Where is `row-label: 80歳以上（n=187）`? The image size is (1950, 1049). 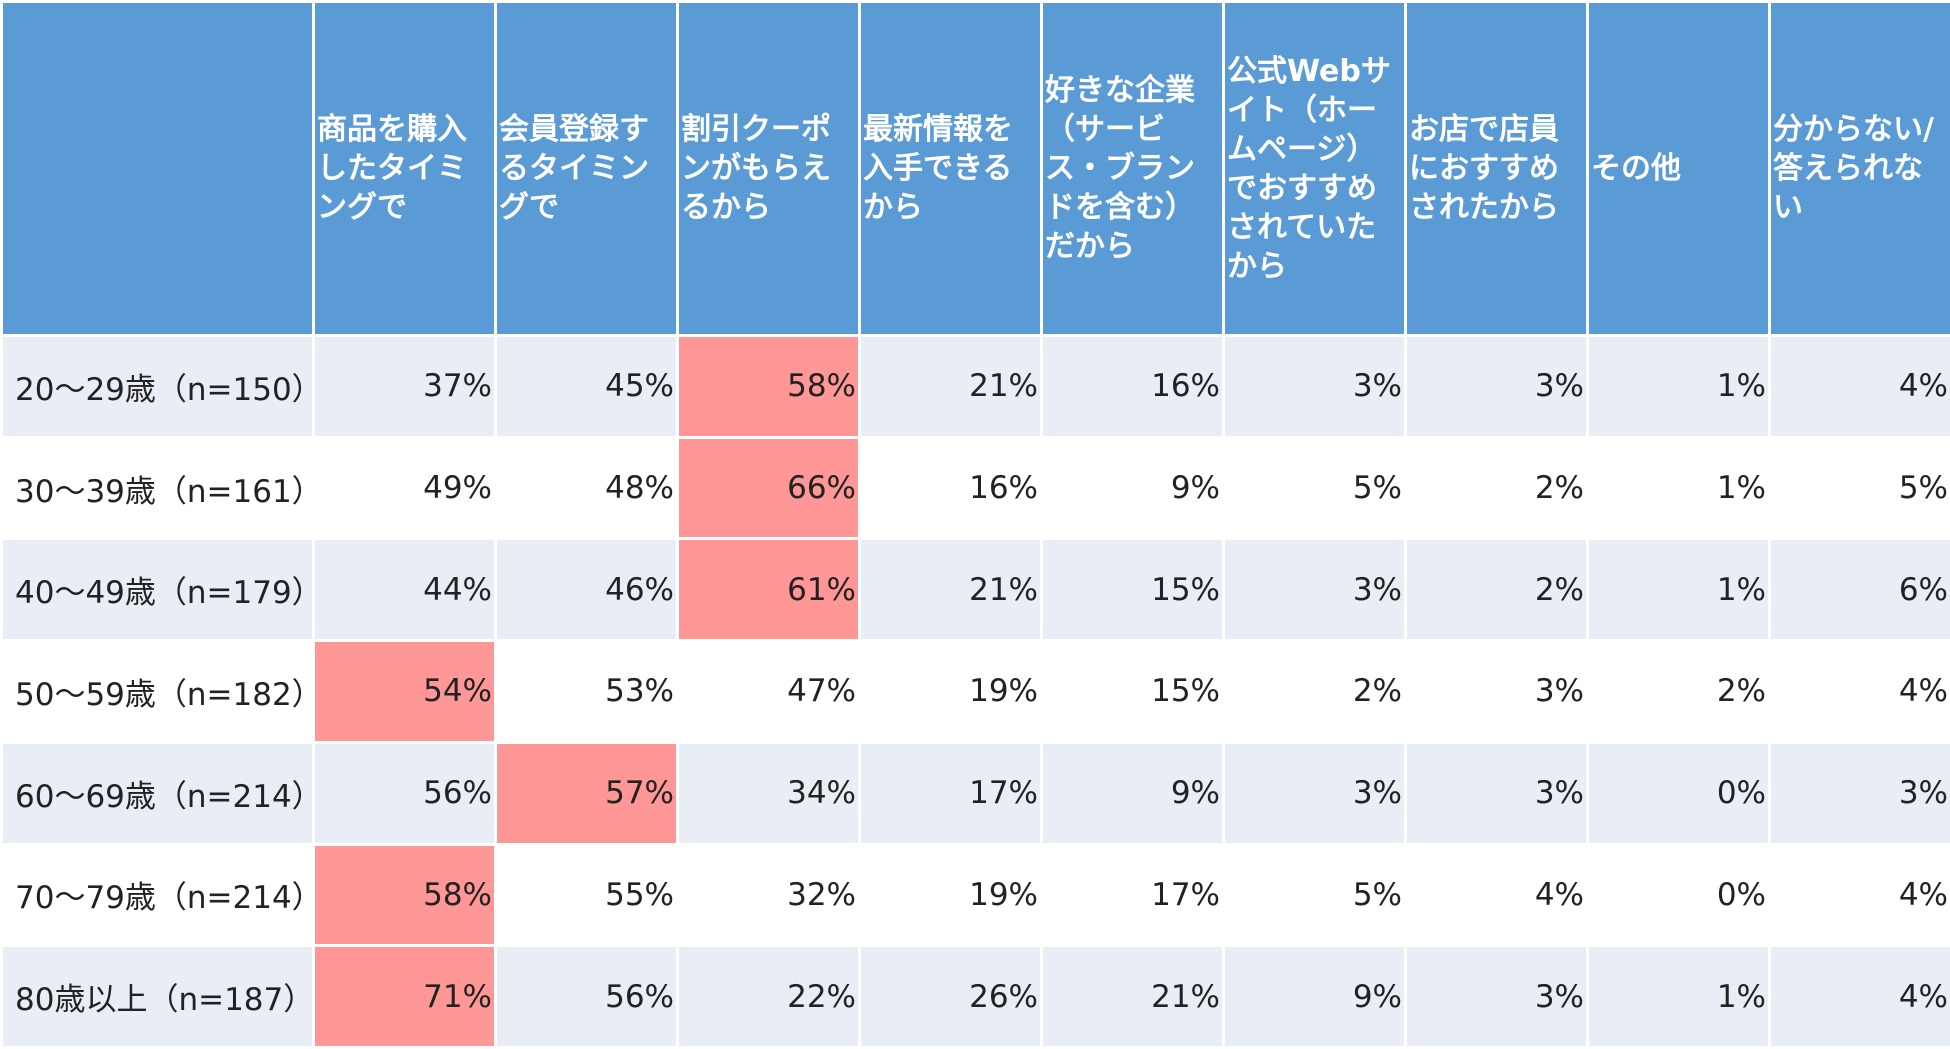
row-label: 80歳以上（n=187） is located at coordinates (157, 996).